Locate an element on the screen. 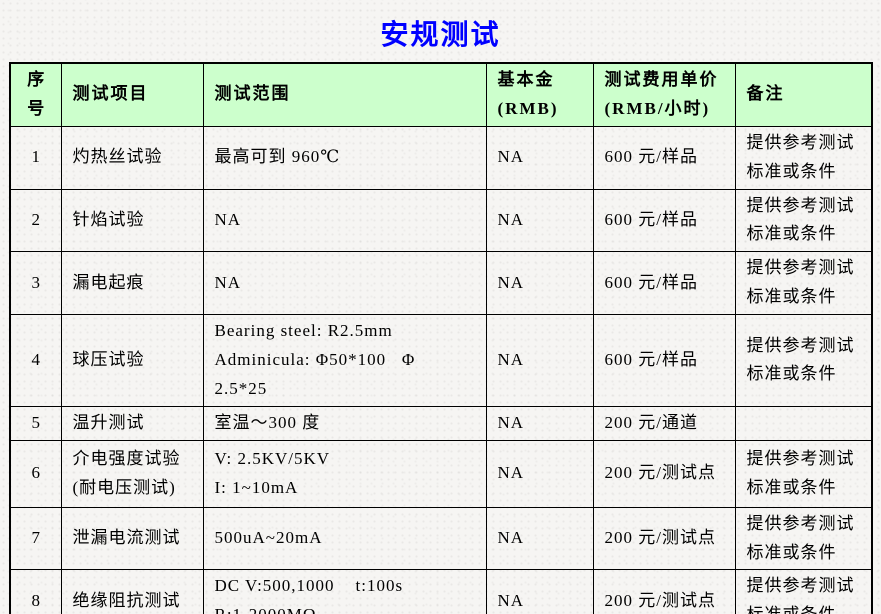  cell-no: 3 is located at coordinates (35, 283).